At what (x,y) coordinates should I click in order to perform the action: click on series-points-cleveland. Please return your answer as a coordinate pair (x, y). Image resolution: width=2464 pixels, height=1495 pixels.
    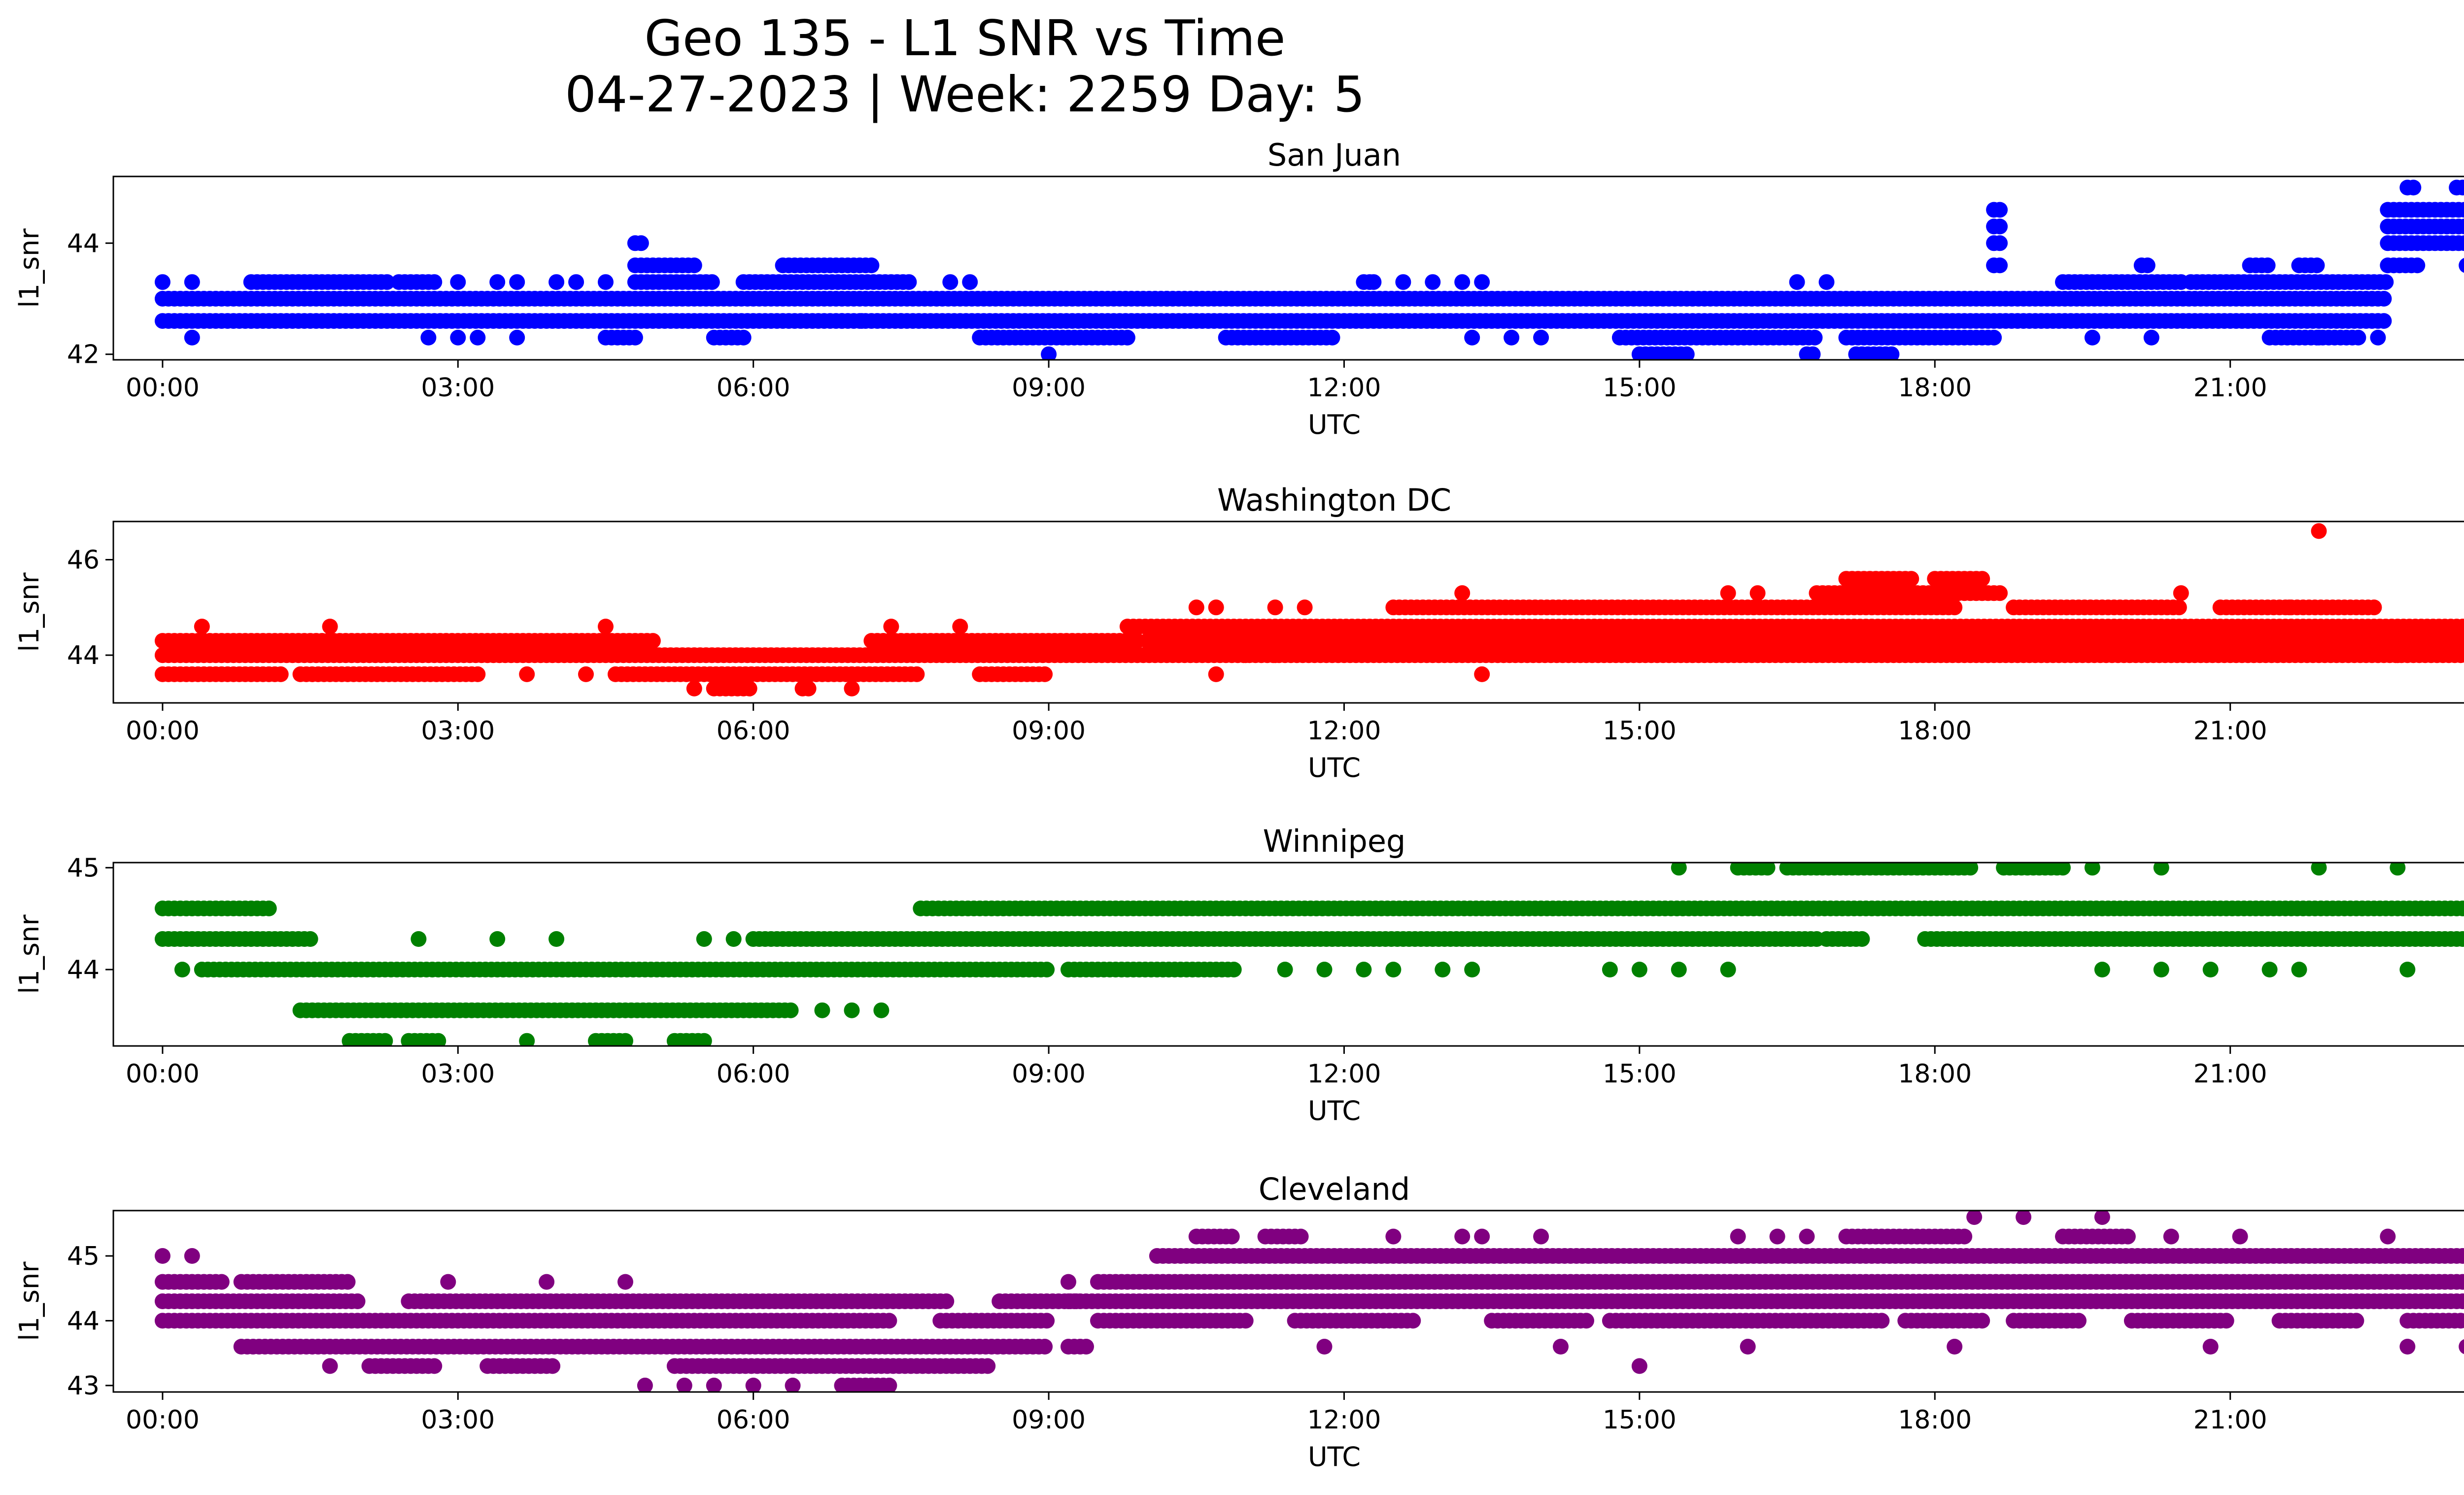
    Looking at the image, I should click on (1309, 1301).